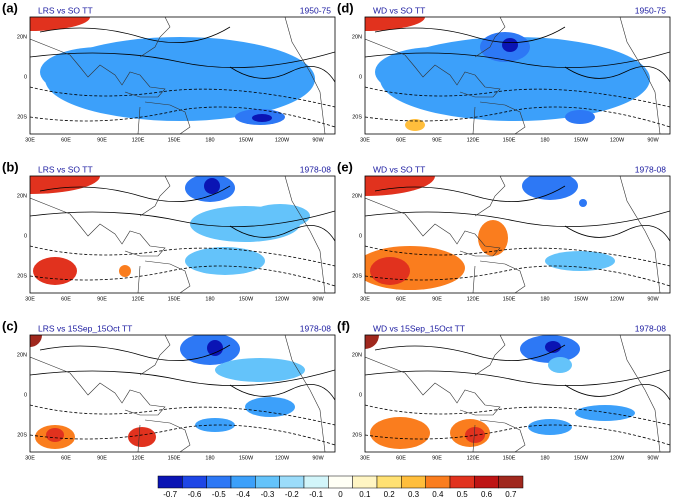 Image resolution: width=685 pixels, height=501 pixels. Describe the element at coordinates (65, 169) in the screenshot. I see `panel-title: LRS vs SO TT` at that location.